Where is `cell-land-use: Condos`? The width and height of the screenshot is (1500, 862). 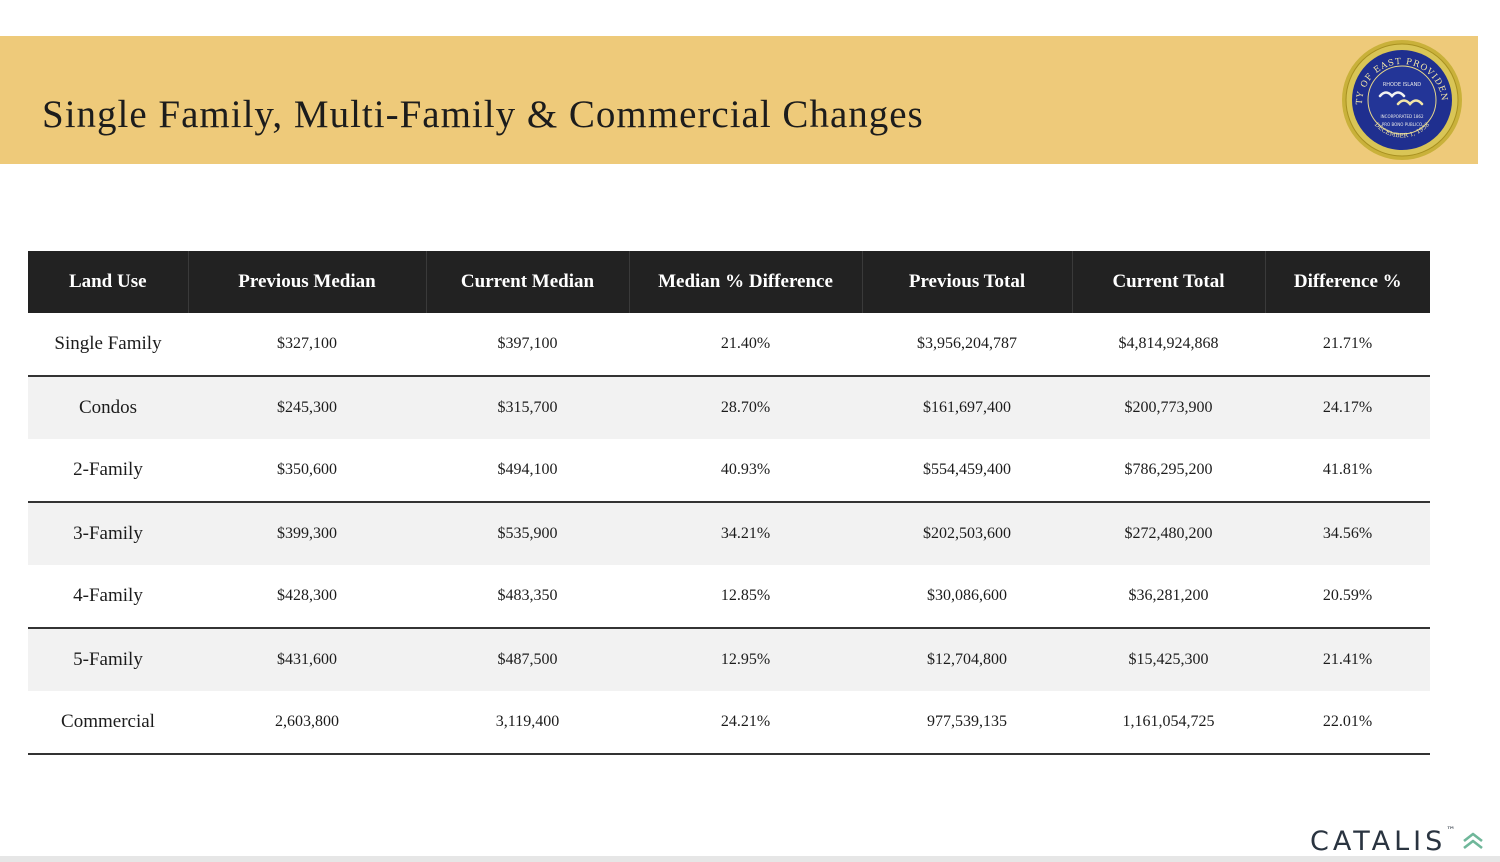
cell-land-use: Condos is located at coordinates (108, 407).